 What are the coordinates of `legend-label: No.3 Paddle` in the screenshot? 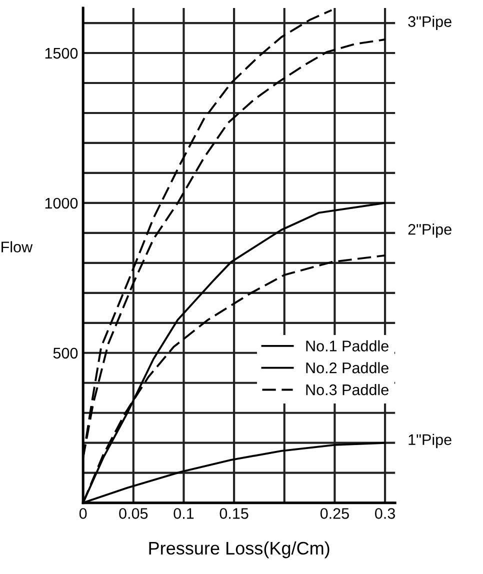 It's located at (347, 390).